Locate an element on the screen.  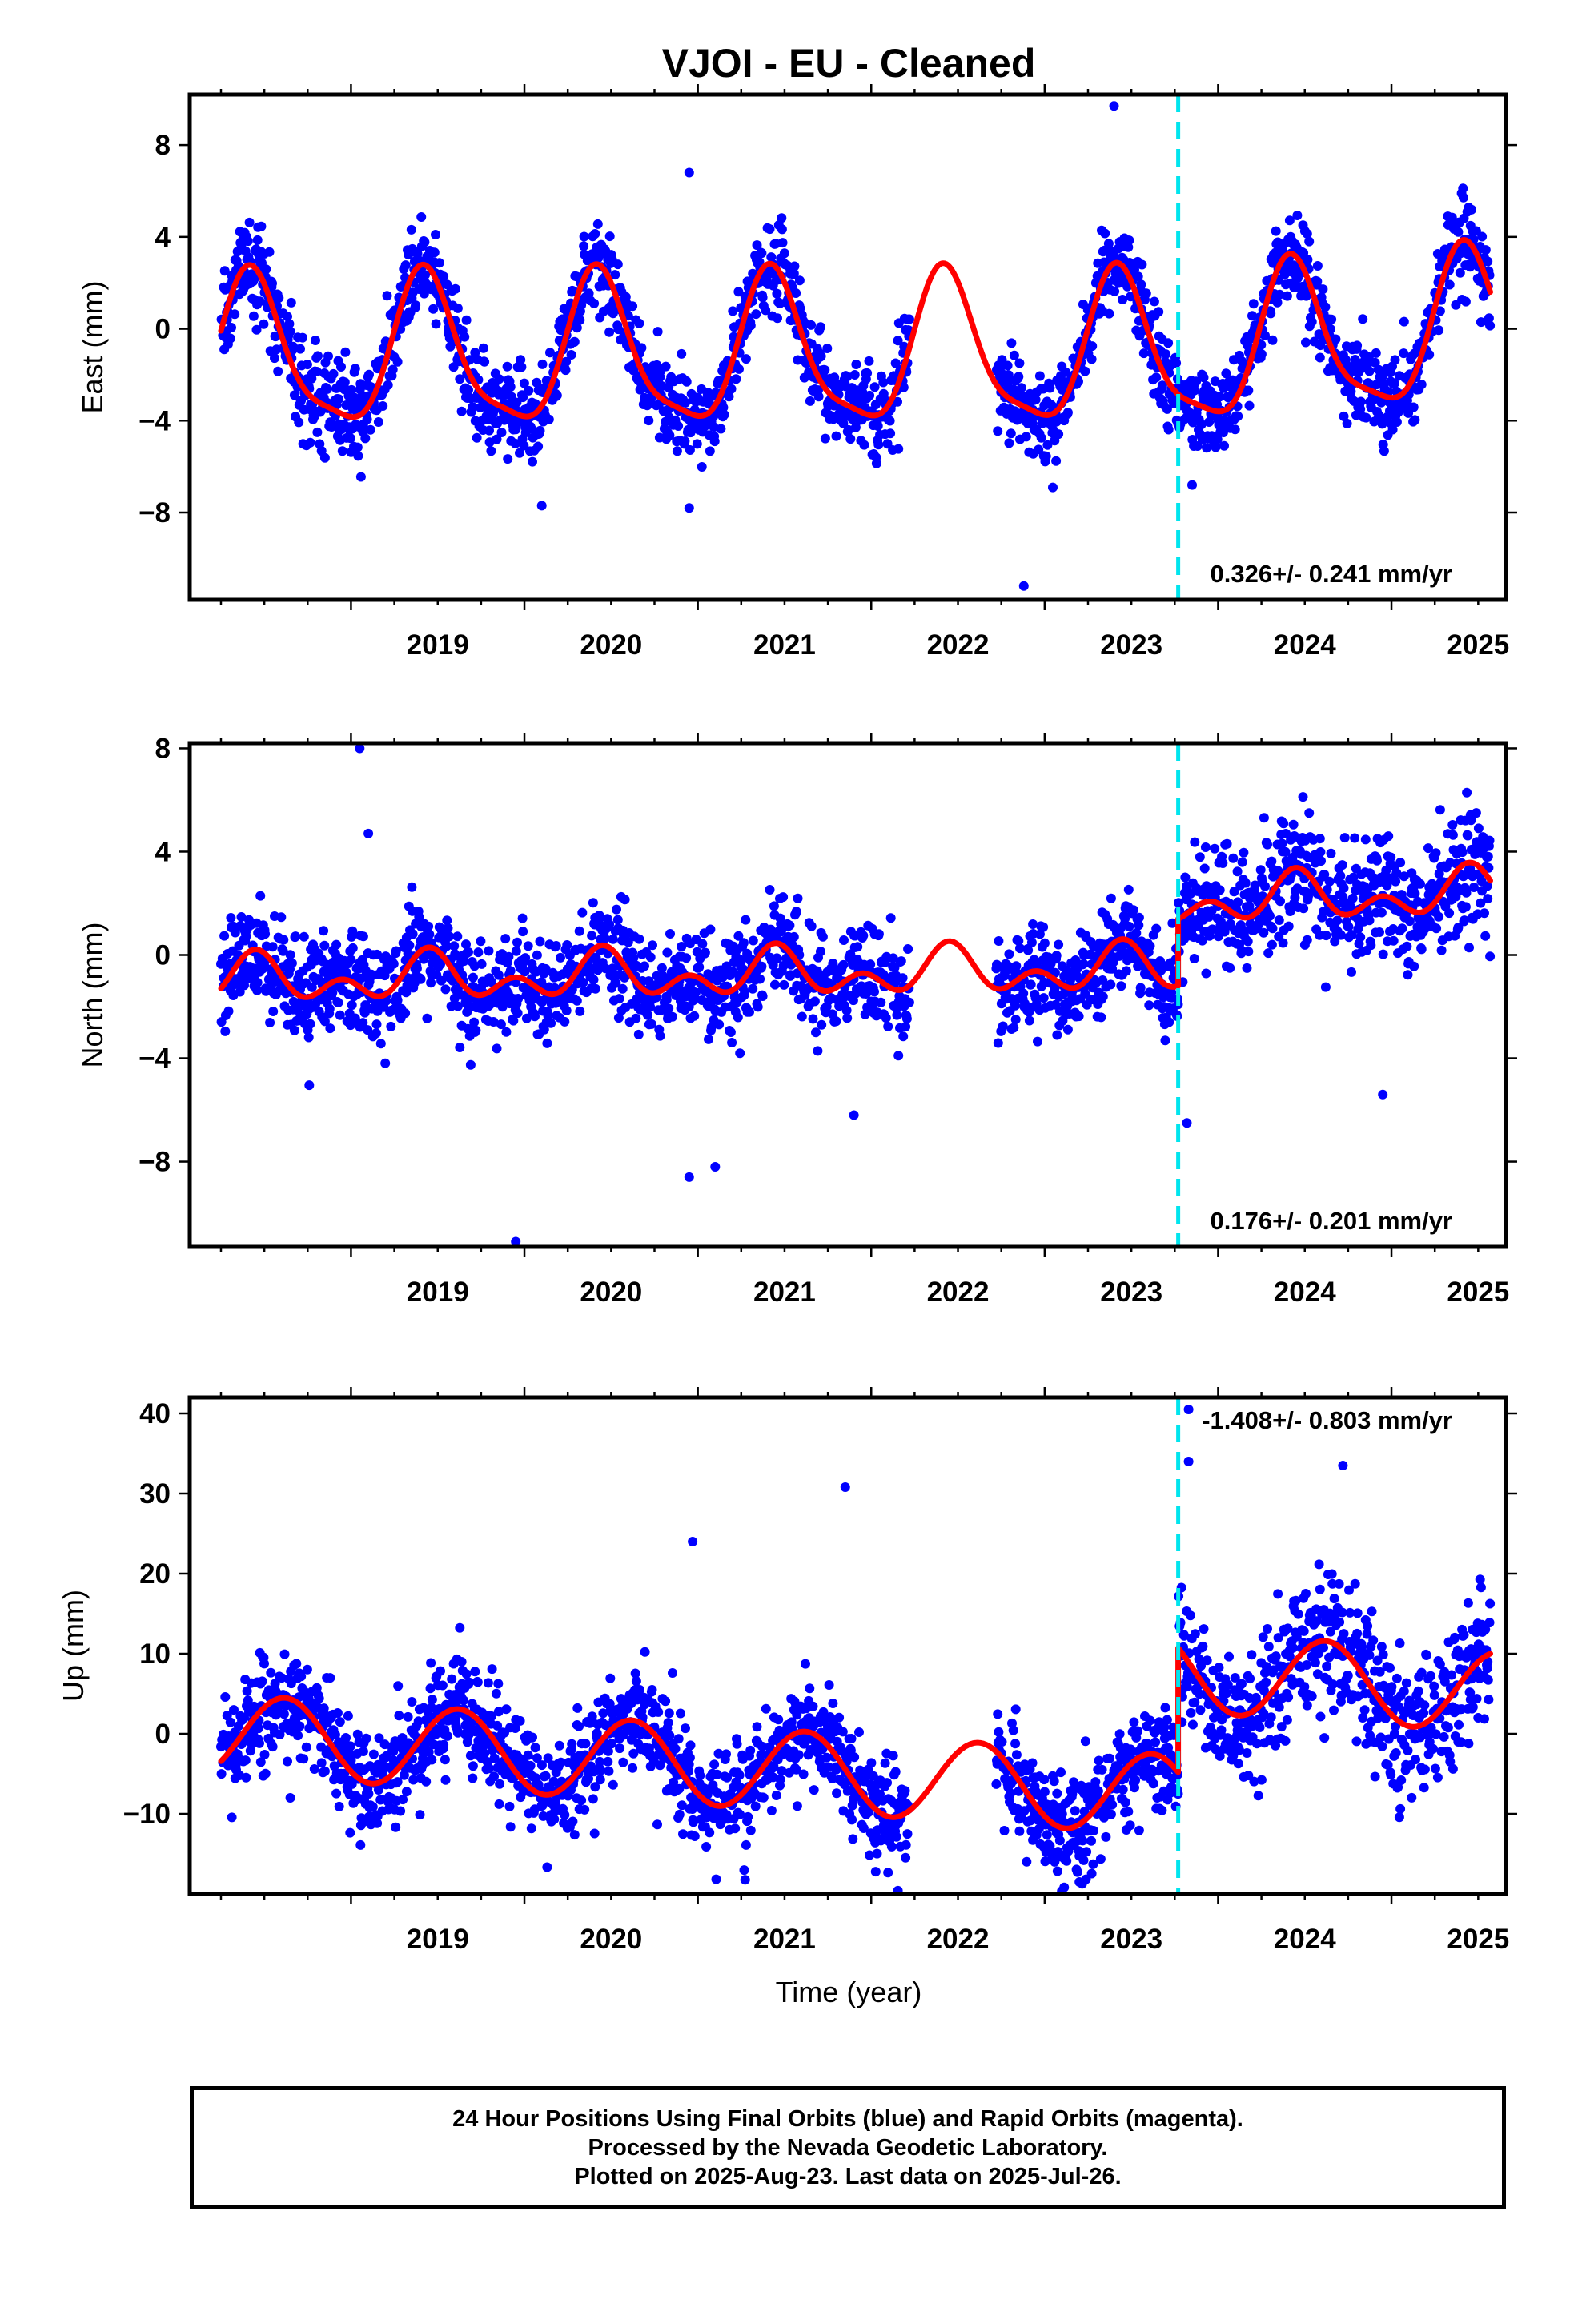
x-tick-label: 2021 is located at coordinates (784, 645).